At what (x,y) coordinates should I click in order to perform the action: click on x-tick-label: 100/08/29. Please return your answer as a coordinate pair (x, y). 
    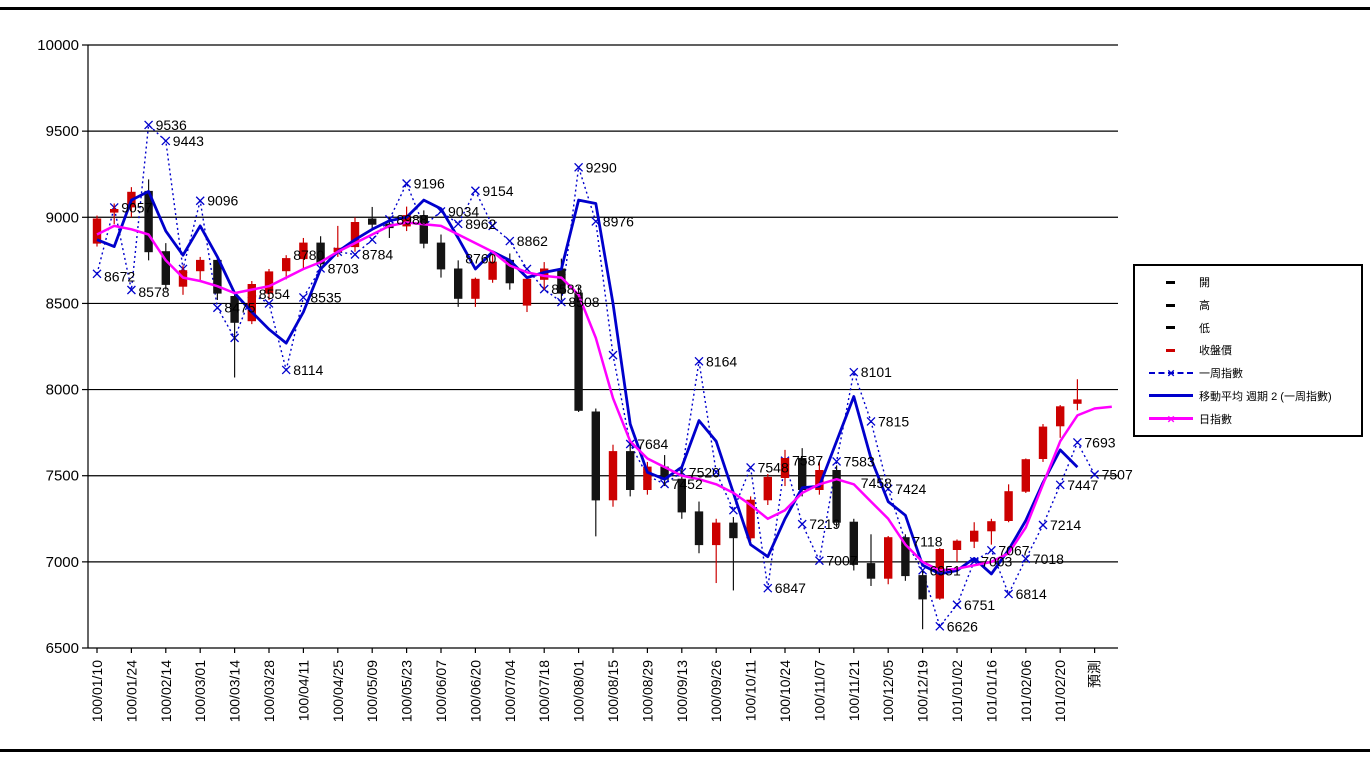
    Looking at the image, I should click on (647, 691).